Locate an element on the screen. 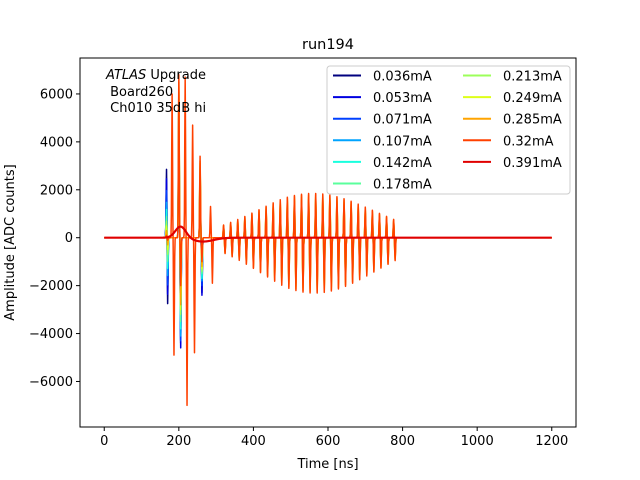 The width and height of the screenshot is (640, 480). x-tick-label: 1200 is located at coordinates (551, 441).